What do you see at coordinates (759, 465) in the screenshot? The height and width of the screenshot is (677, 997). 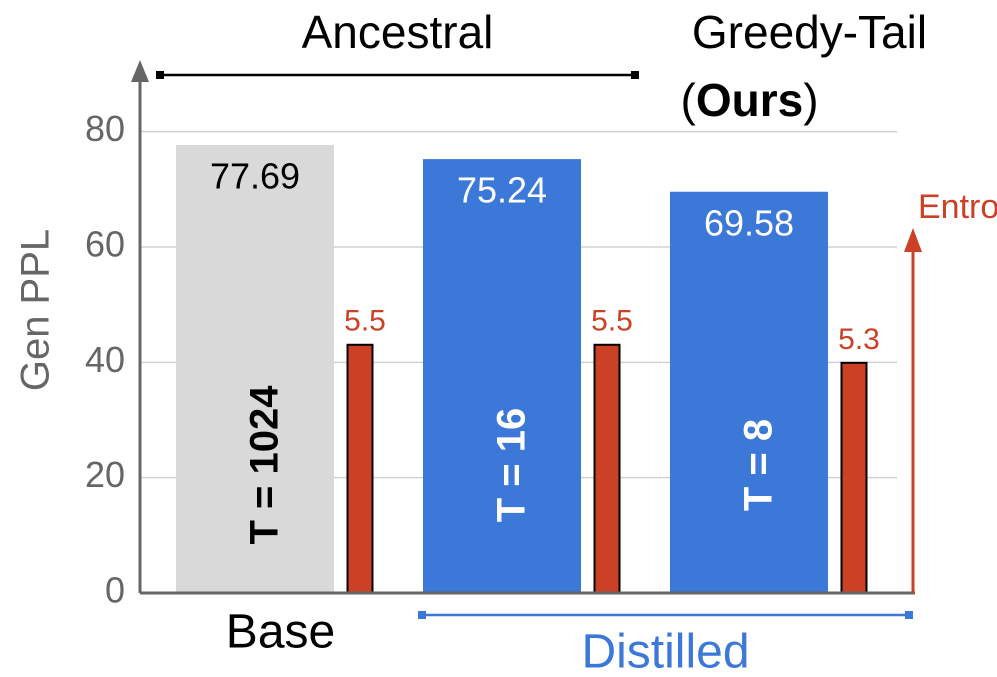 I see `category-label: T = 8` at bounding box center [759, 465].